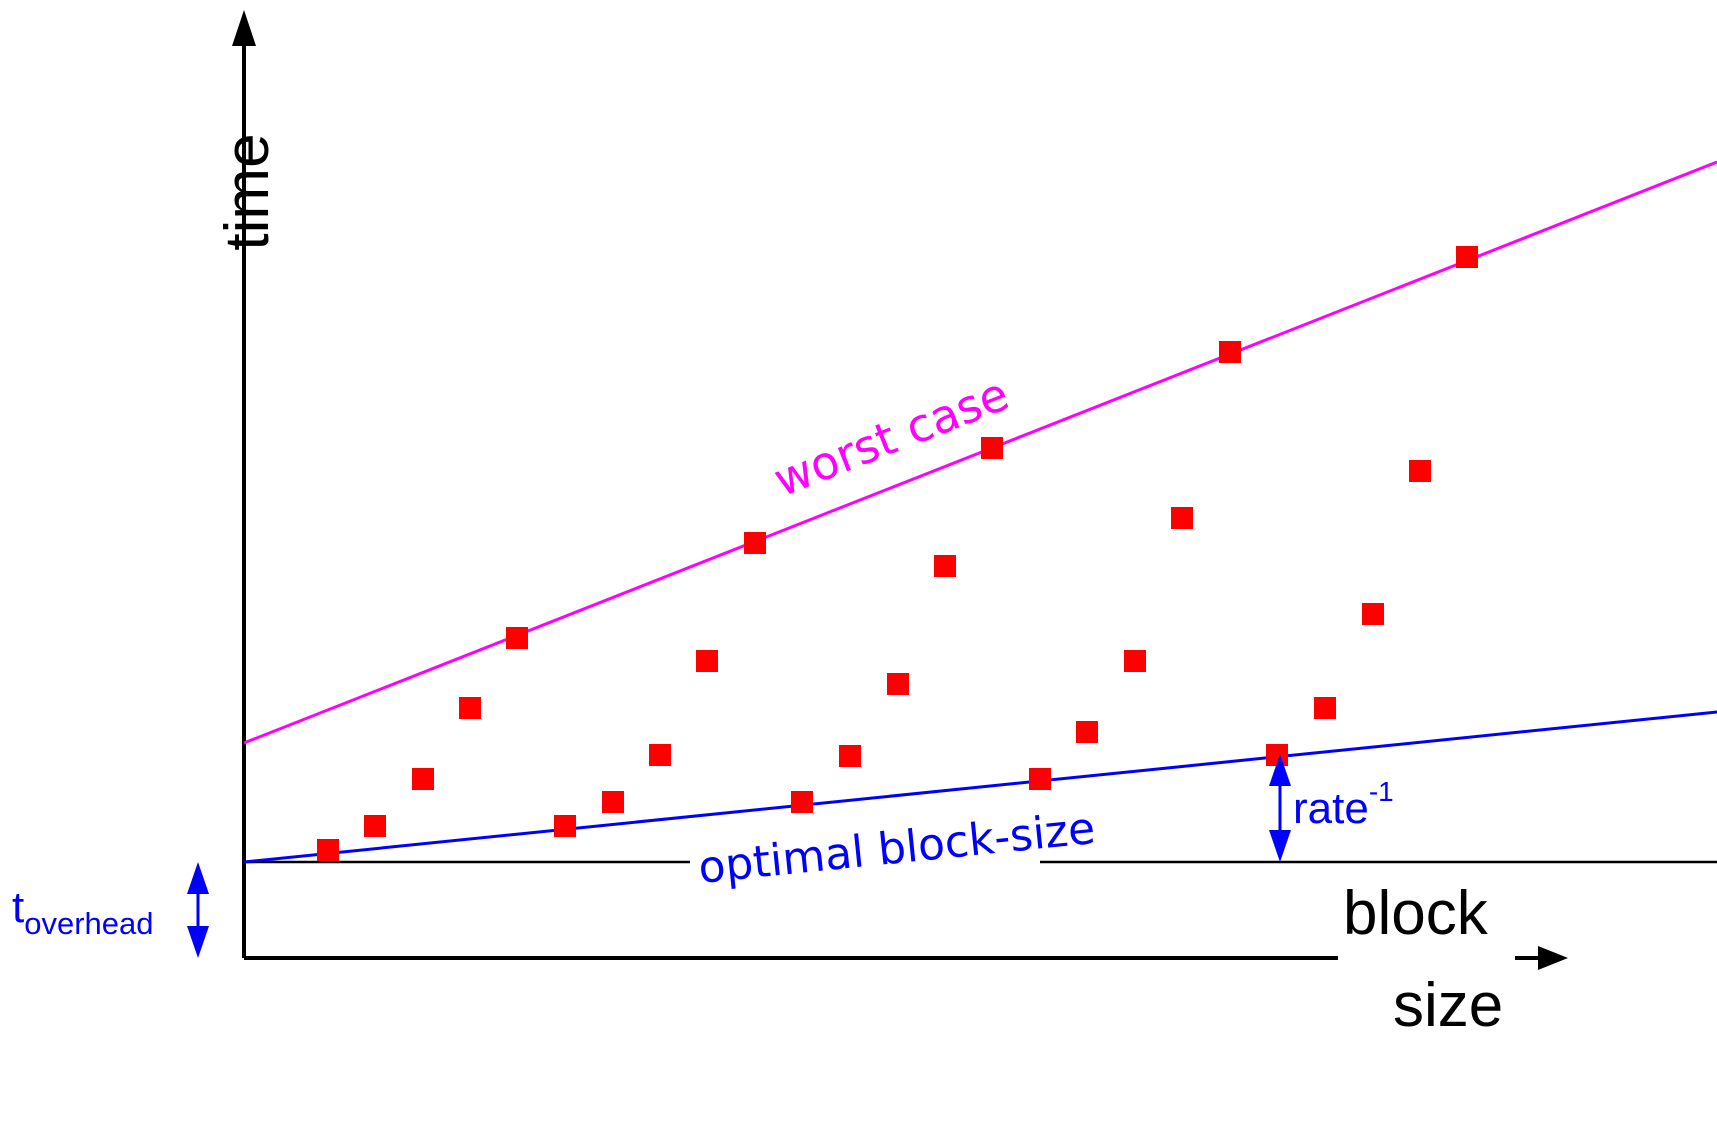 The image size is (1717, 1133). I want to click on x-axis-arrowhead, so click(1553, 958).